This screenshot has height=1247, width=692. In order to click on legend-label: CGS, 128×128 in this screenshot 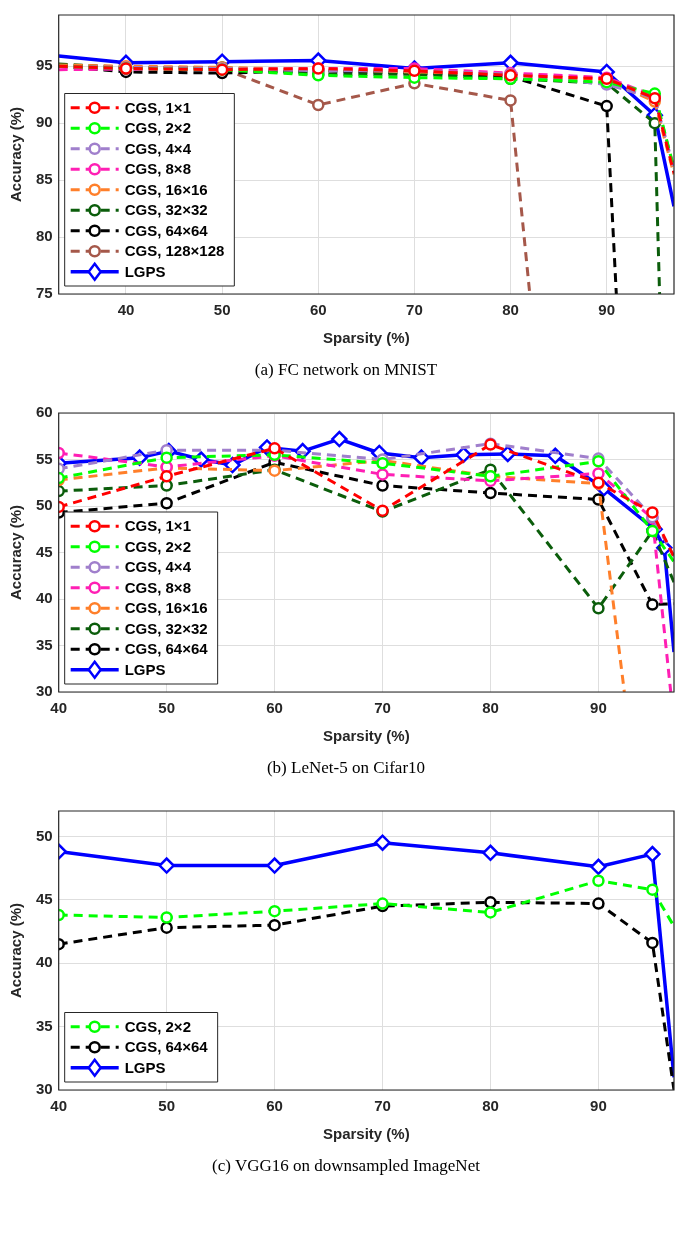, I will do `click(174, 251)`.